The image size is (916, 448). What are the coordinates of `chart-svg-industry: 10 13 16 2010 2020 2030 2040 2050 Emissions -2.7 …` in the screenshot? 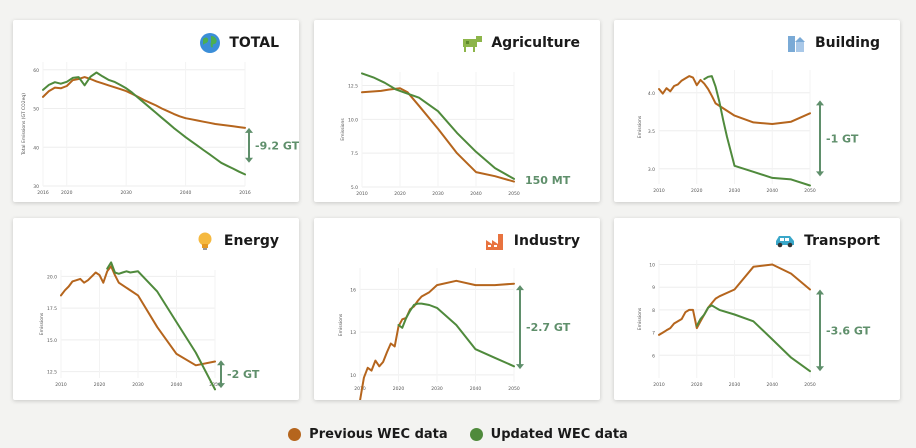 It's located at (454, 334).